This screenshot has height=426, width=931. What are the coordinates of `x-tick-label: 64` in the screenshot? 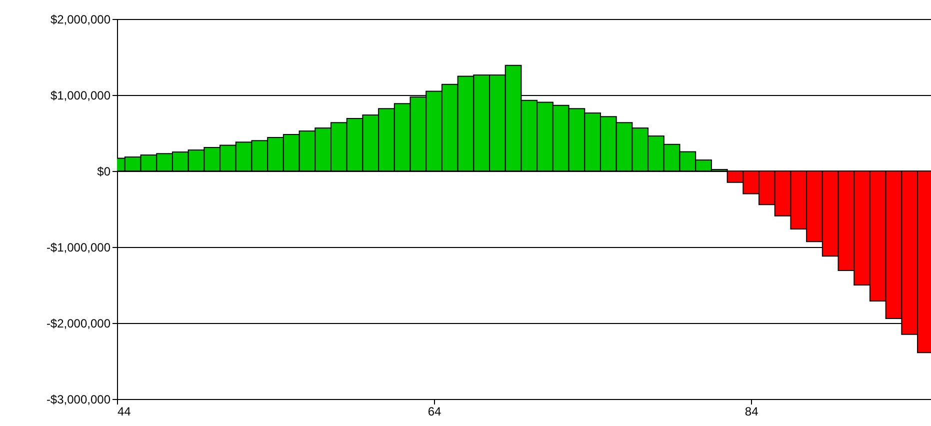 It's located at (435, 411).